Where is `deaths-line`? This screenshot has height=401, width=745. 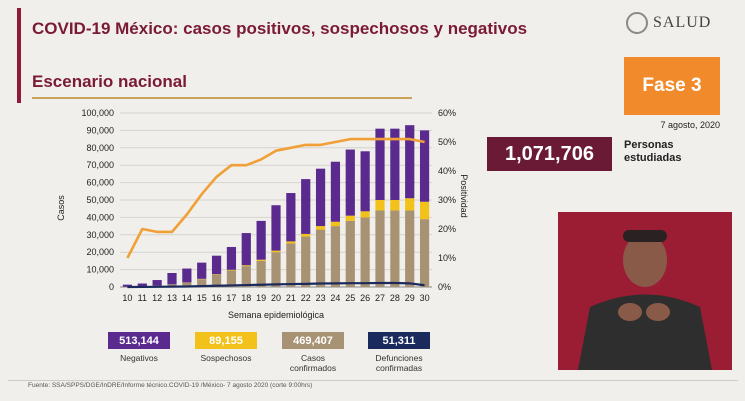 deaths-line is located at coordinates (276, 285).